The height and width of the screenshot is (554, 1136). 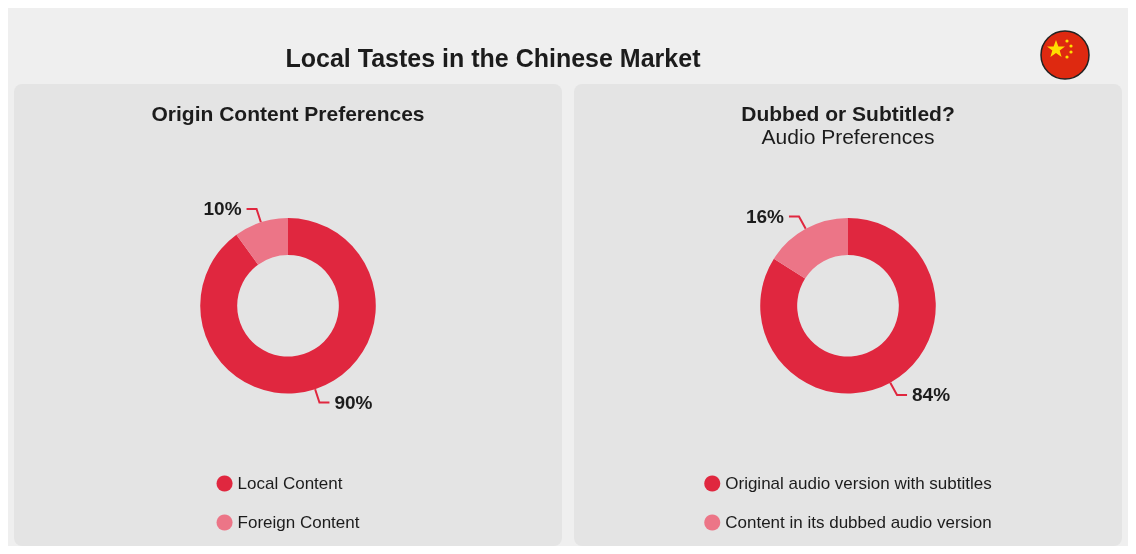 I want to click on chart-title: Origin Content Preferences, so click(x=288, y=113).